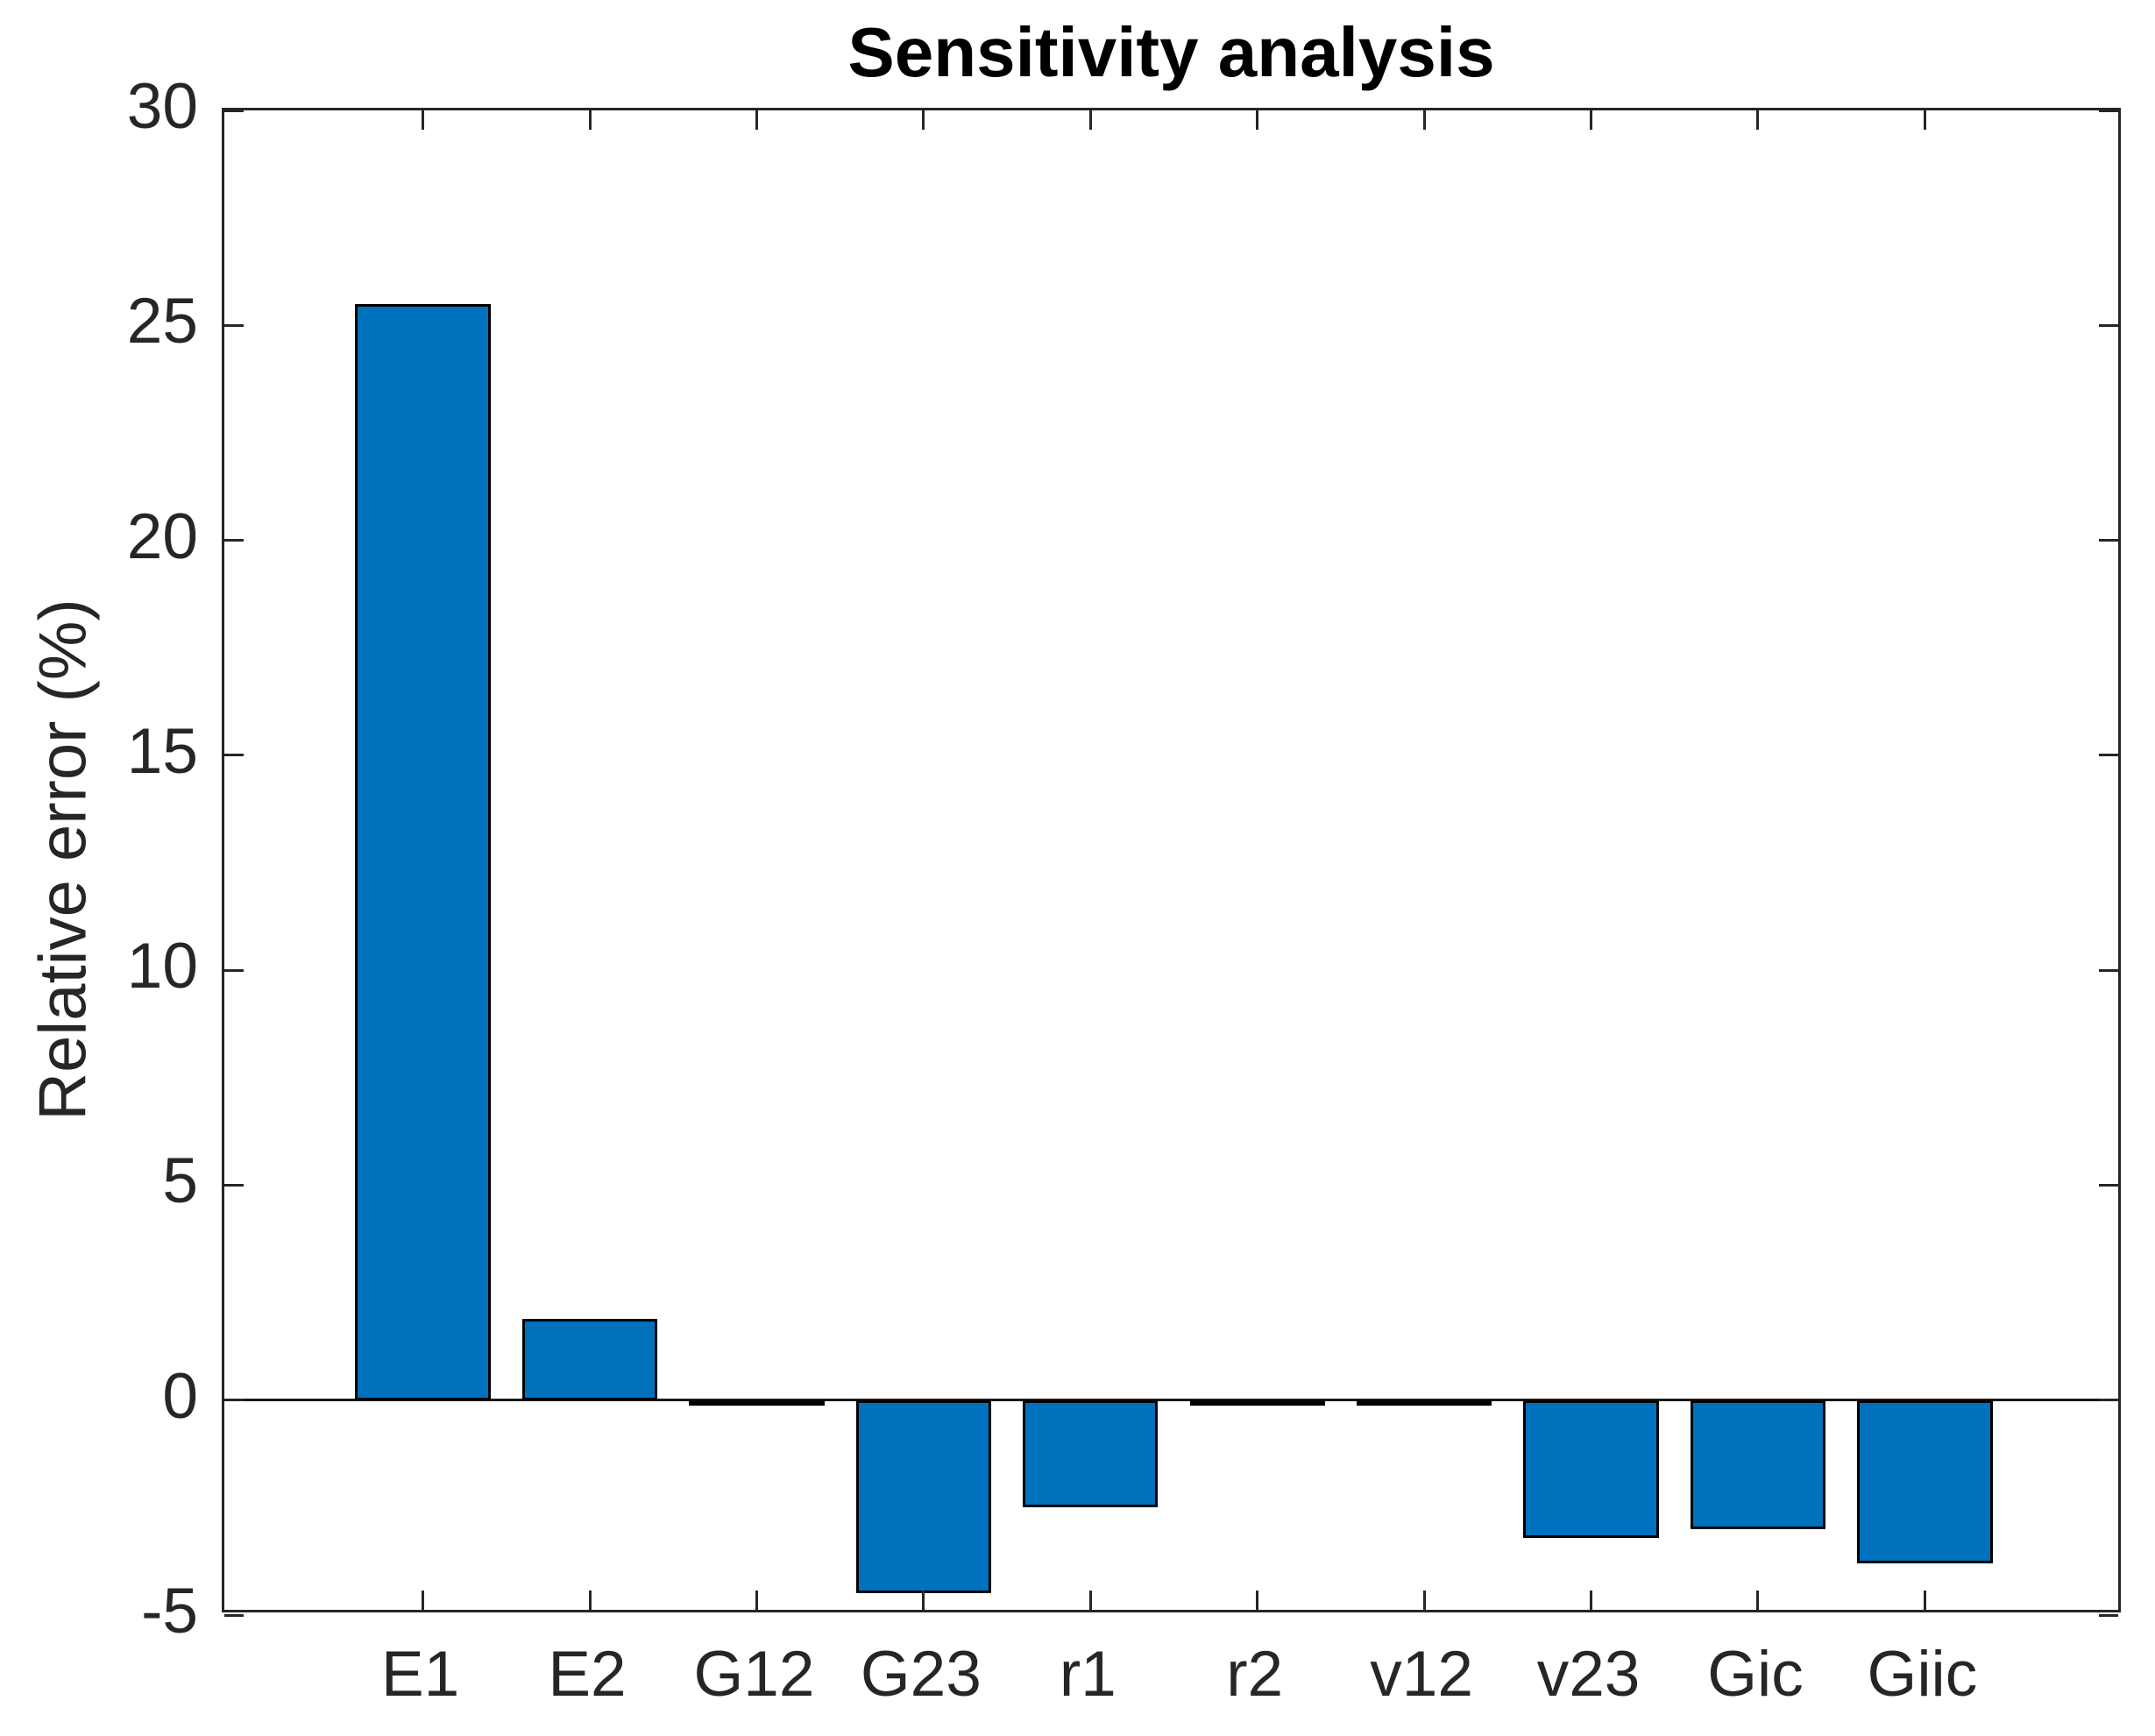  What do you see at coordinates (1424, 1402) in the screenshot?
I see `bar-v12` at bounding box center [1424, 1402].